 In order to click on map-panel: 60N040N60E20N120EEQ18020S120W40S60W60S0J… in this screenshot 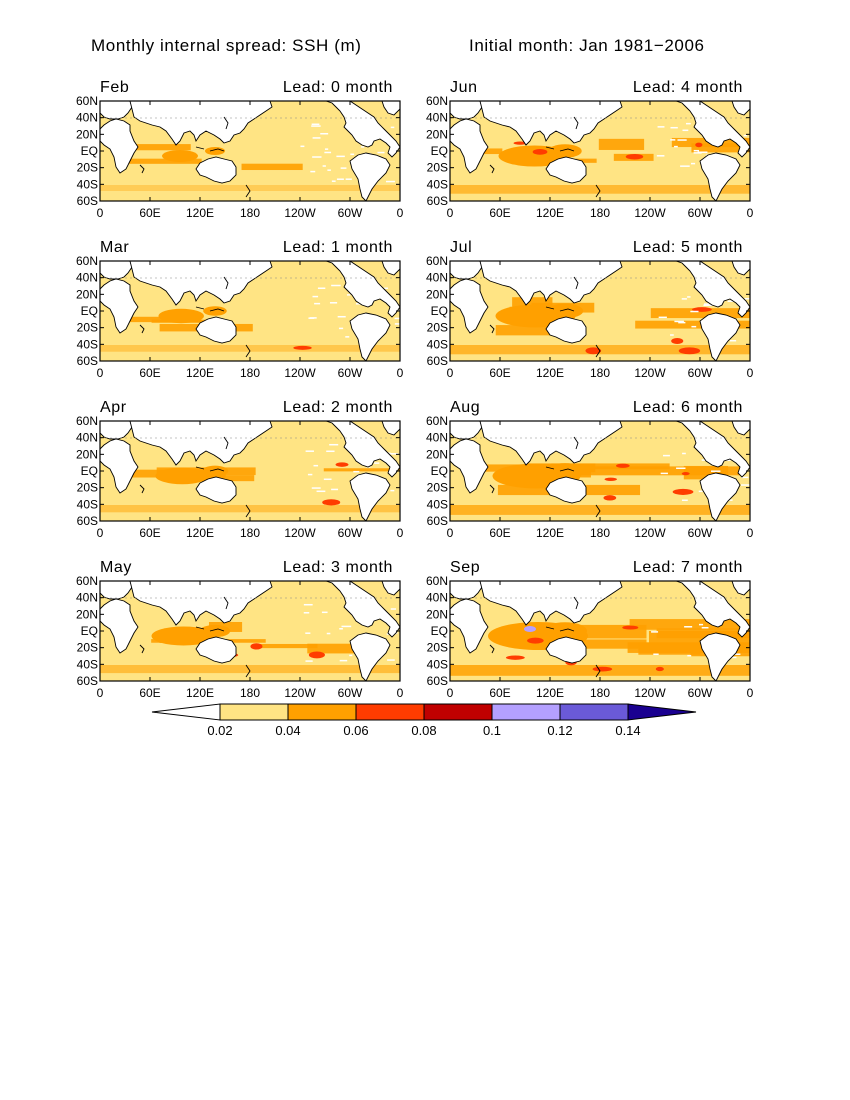, I will do `click(590, 149)`.